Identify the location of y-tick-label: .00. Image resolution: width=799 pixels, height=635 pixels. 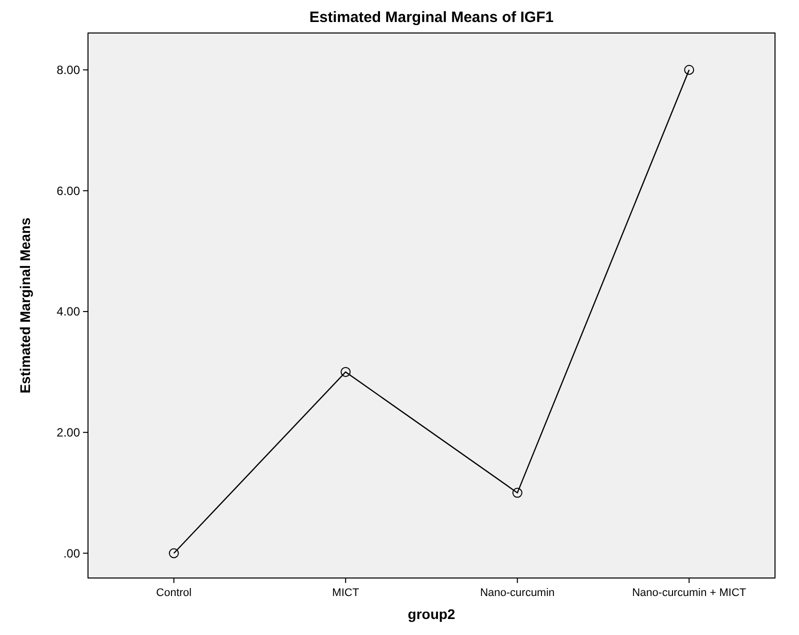
(71, 553).